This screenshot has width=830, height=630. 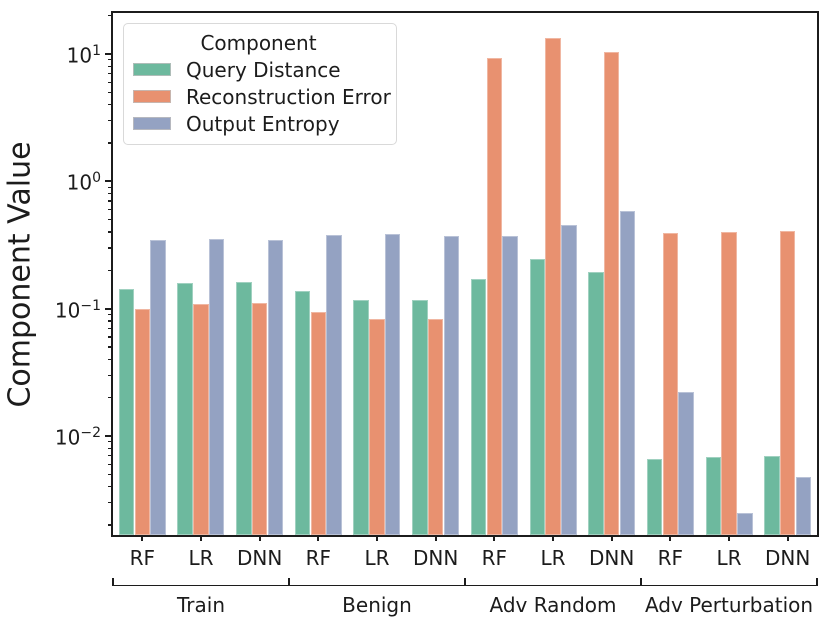 What do you see at coordinates (77, 310) in the screenshot?
I see `y-tick-label: 10⁻¹` at bounding box center [77, 310].